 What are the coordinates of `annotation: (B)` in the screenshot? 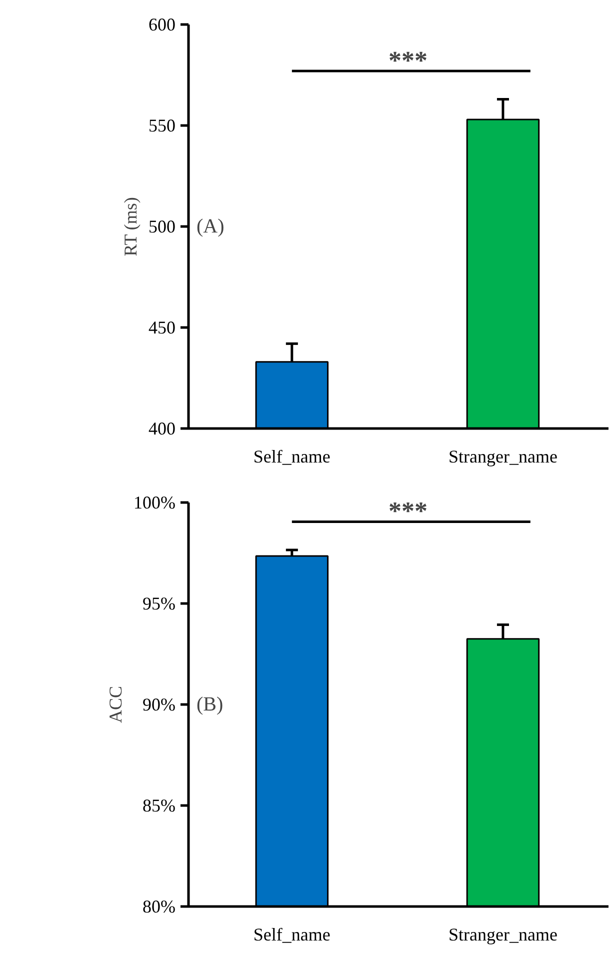 It's located at (210, 705).